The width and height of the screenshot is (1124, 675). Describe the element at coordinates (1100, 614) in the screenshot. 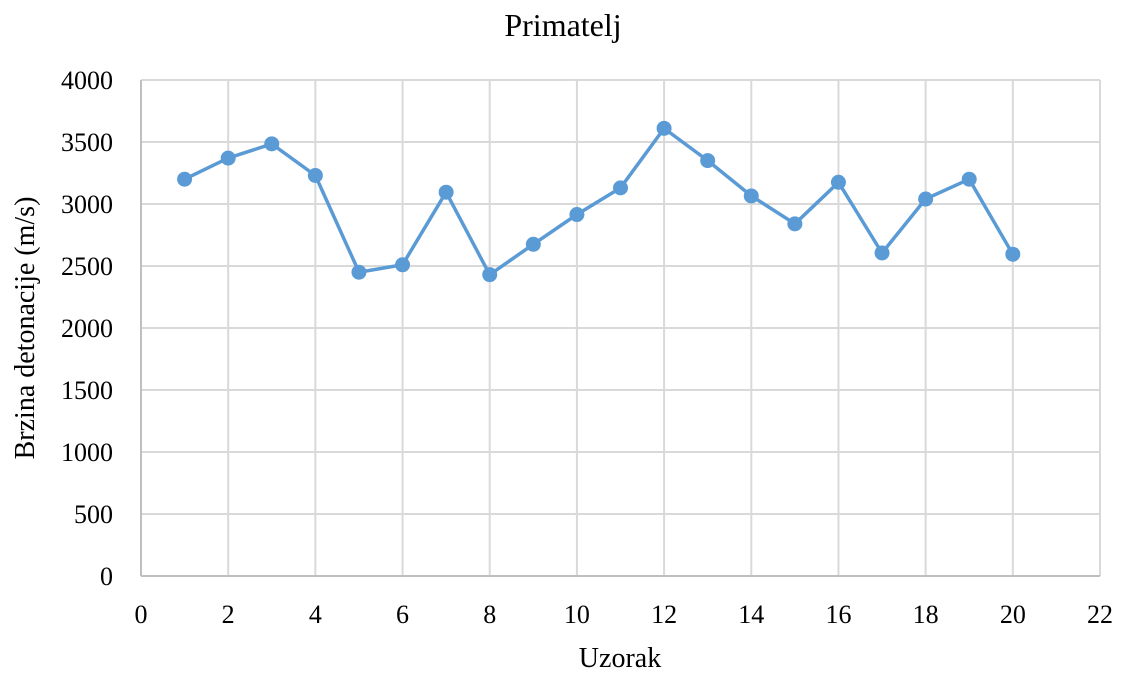

I see `x-tick-label: 22` at that location.